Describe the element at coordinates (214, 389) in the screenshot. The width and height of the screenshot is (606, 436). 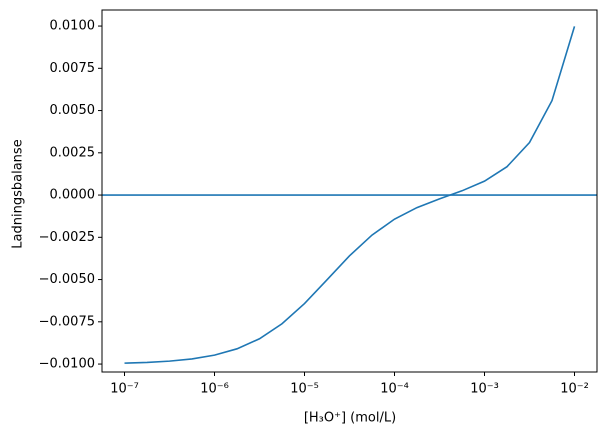
I see `x-tick-label: 10⁻⁶` at that location.